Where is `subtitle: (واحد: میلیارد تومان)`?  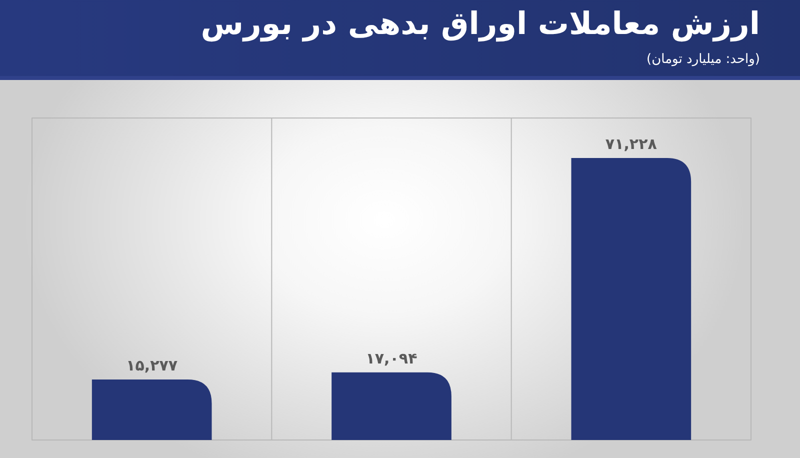 subtitle: (واحد: میلیارد تومان) is located at coordinates (703, 59).